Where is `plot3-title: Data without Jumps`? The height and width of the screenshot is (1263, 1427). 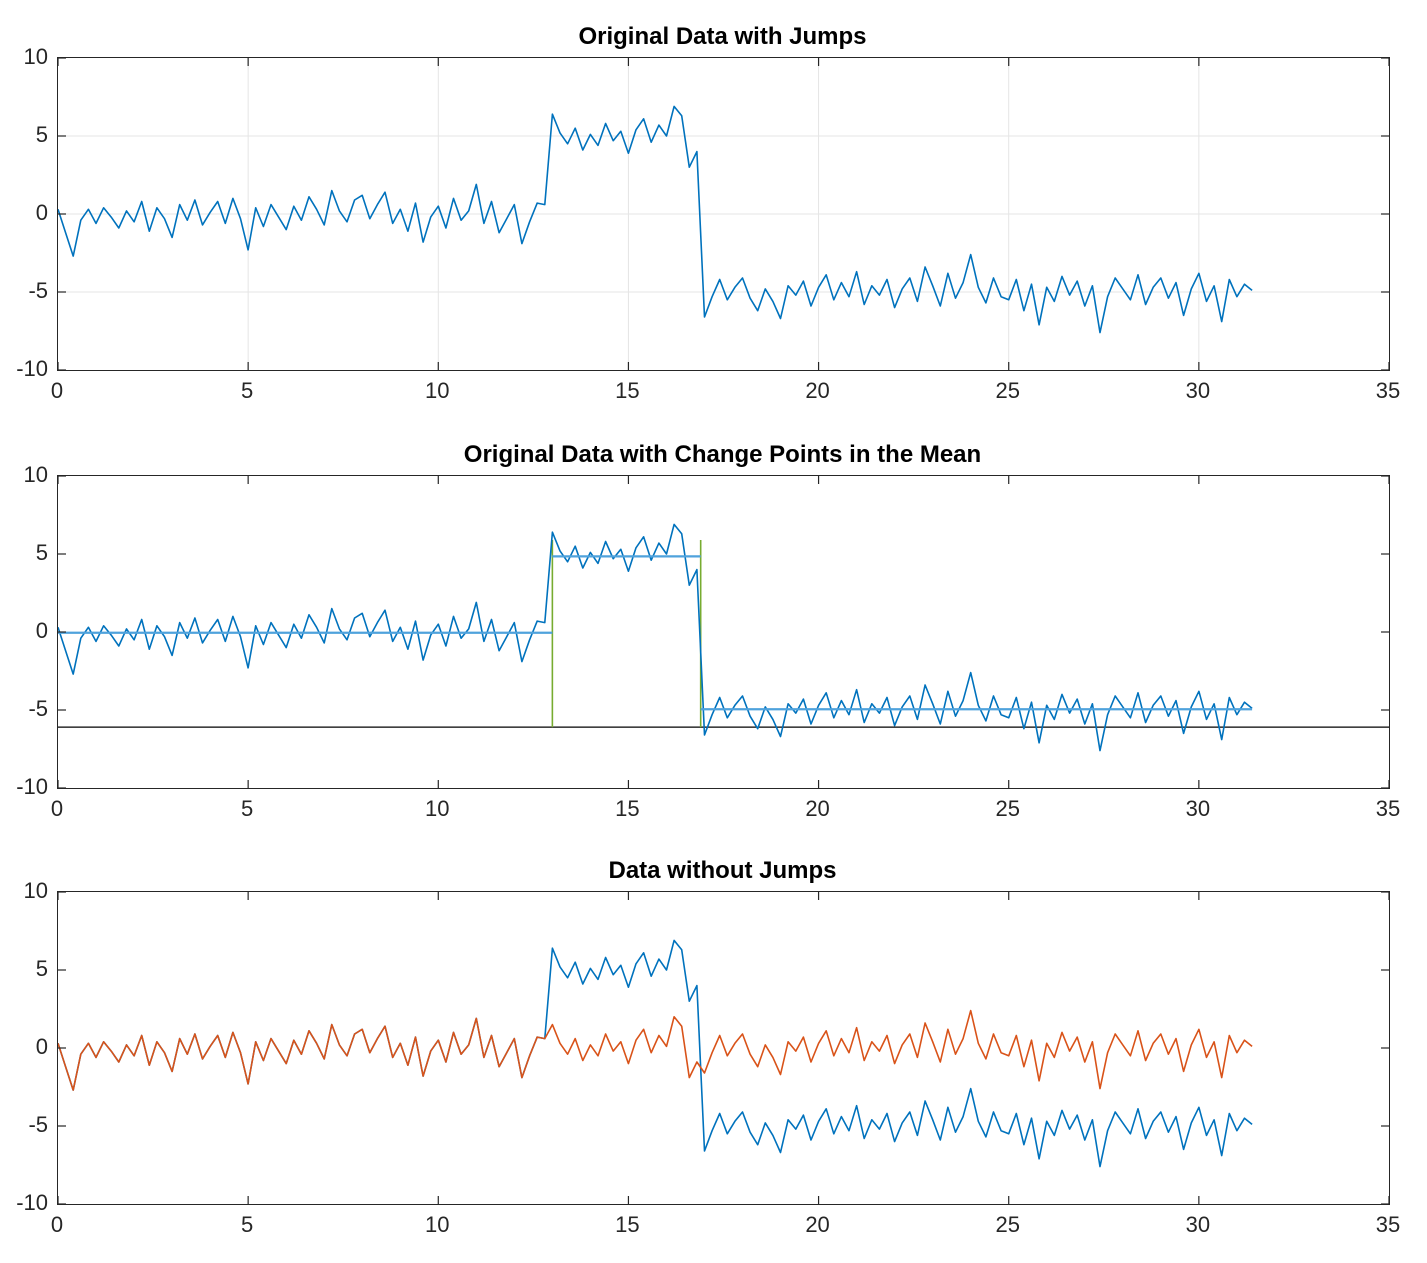 plot3-title: Data without Jumps is located at coordinates (722, 870).